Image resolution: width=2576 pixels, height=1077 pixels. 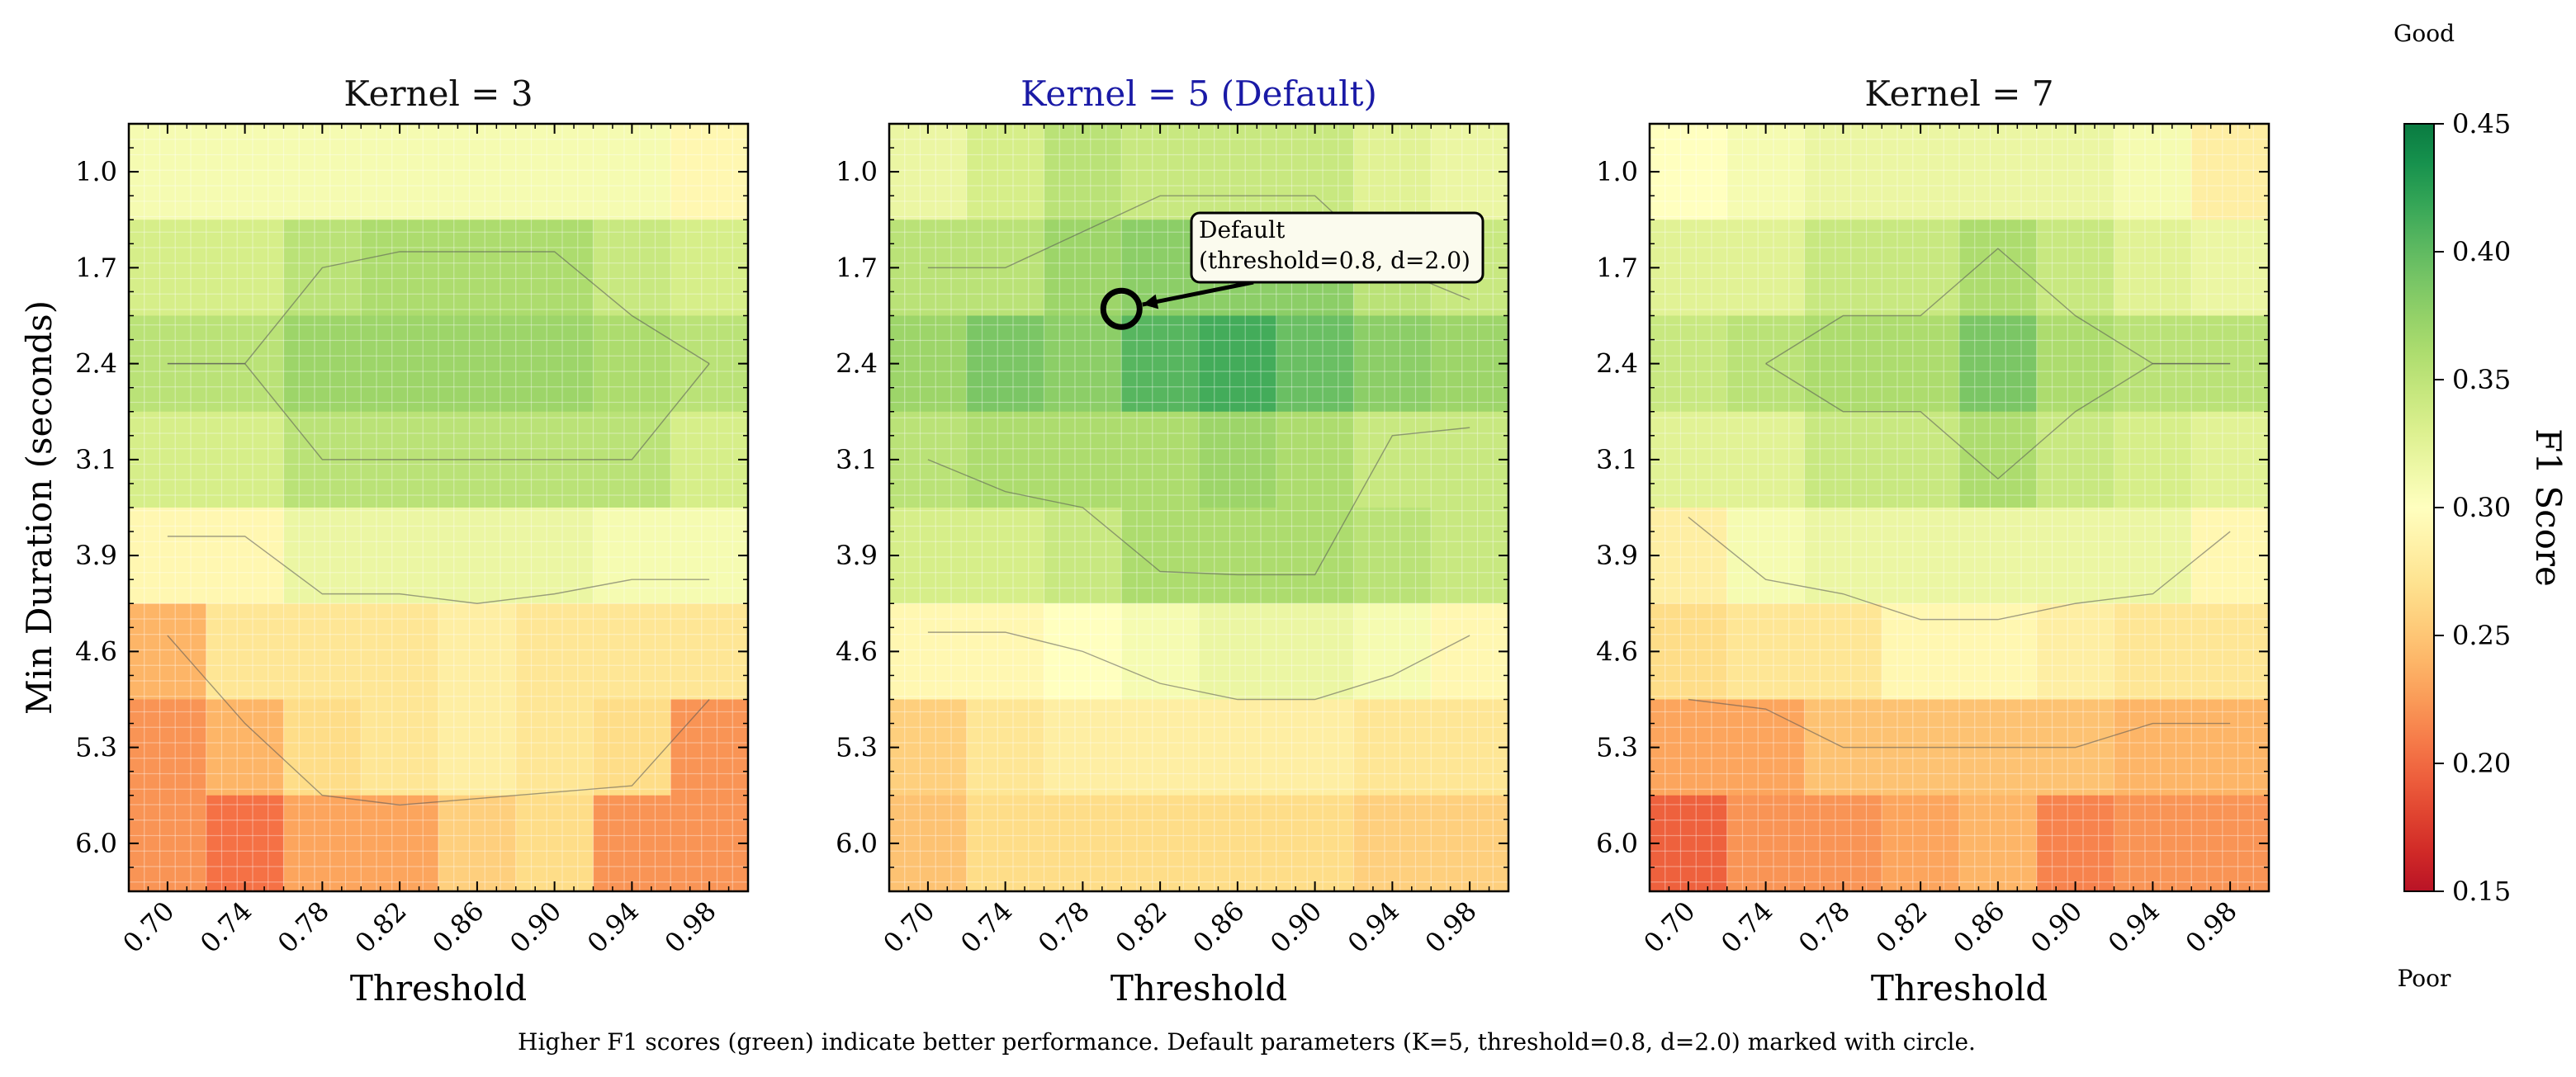 What do you see at coordinates (1242, 229) in the screenshot?
I see `annotation-line-1: Default` at bounding box center [1242, 229].